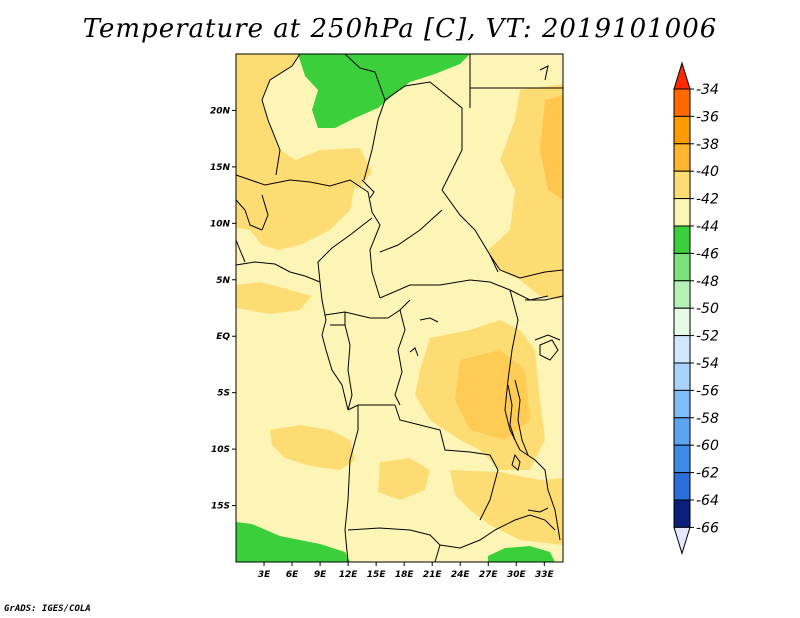 The width and height of the screenshot is (800, 618). I want to click on warm-region-south, so click(404, 479).